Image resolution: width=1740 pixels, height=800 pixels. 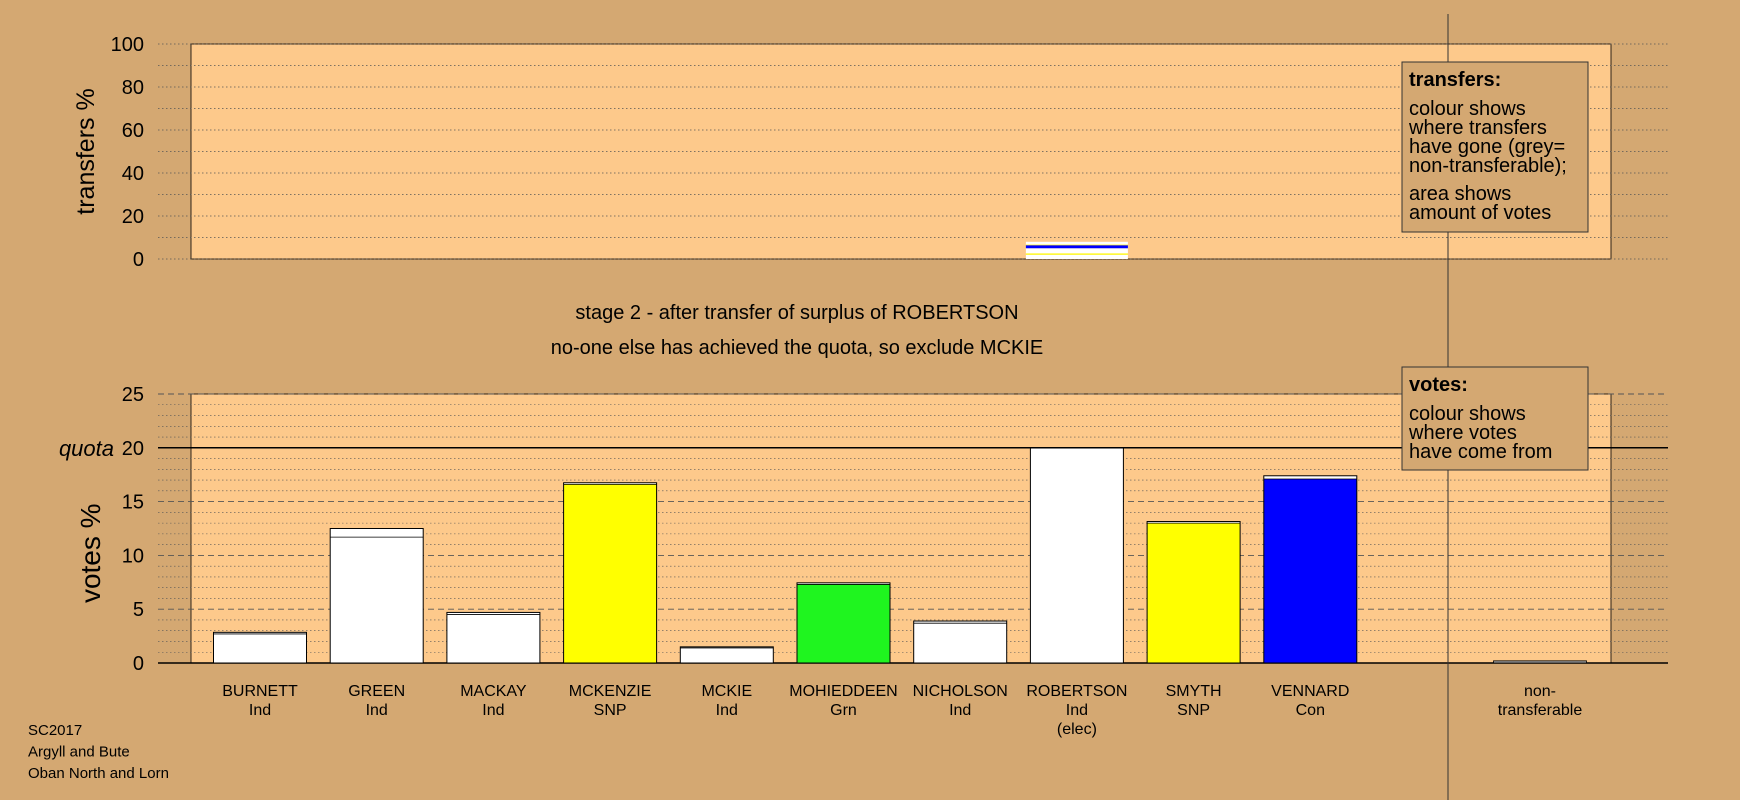 I want to click on bar-first-mckenzie, so click(x=610, y=573).